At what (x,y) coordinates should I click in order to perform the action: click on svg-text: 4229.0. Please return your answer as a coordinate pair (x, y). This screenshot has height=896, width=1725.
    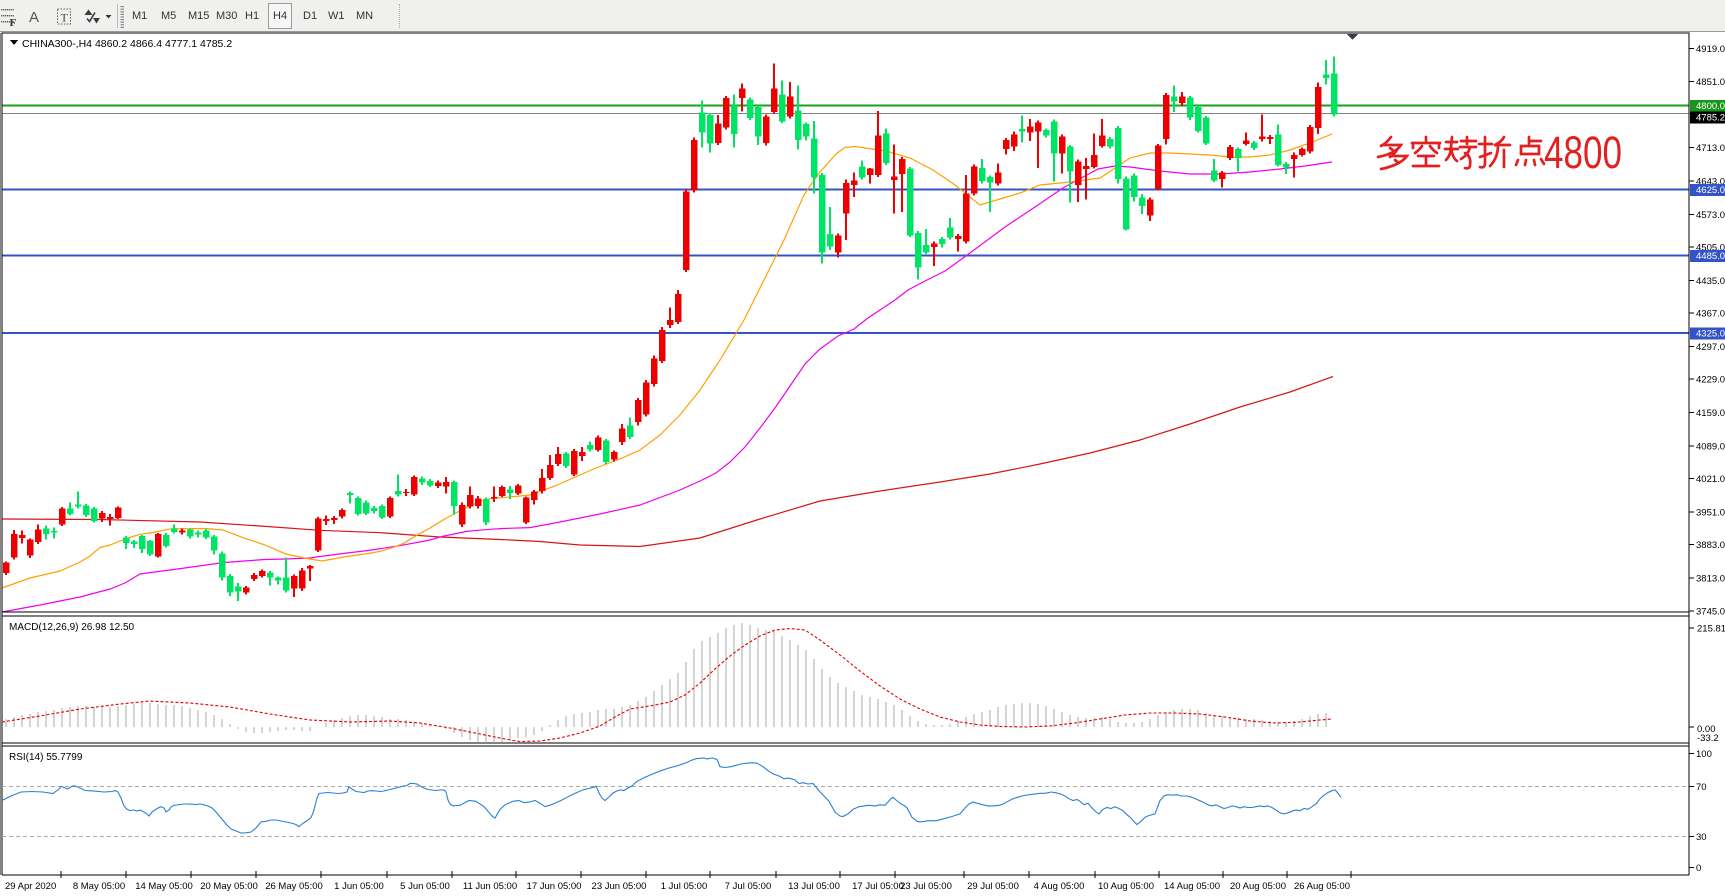
    Looking at the image, I should click on (1710, 380).